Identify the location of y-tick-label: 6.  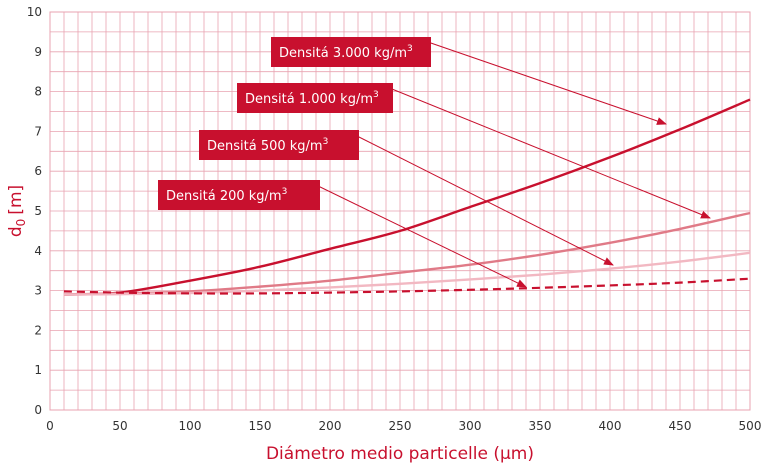
(38, 171).